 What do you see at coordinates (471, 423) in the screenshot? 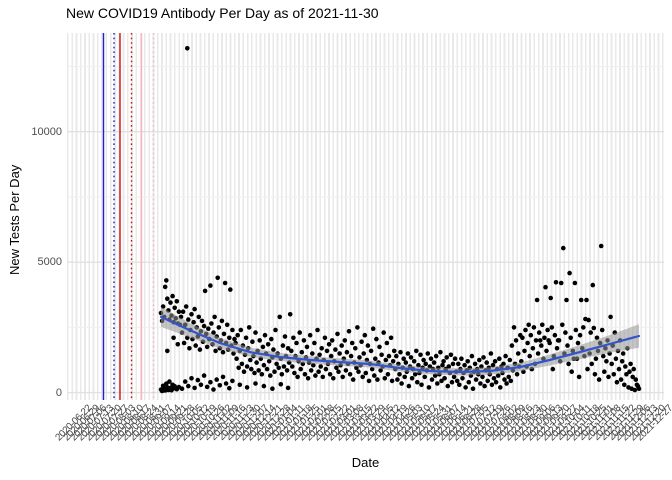
I see `x-tick-label: 2021-07-05` at bounding box center [471, 423].